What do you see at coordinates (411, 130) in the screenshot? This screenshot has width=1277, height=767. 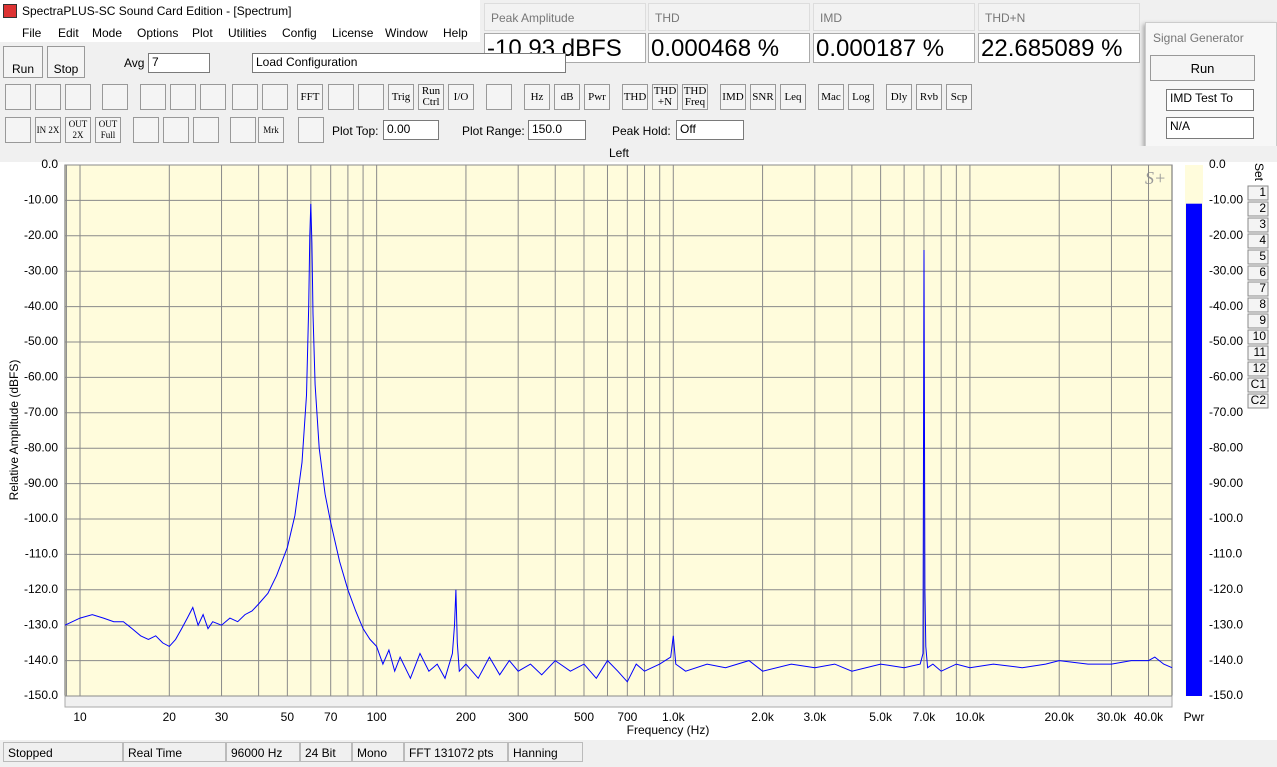 I see `plot-top-input: 0.00` at bounding box center [411, 130].